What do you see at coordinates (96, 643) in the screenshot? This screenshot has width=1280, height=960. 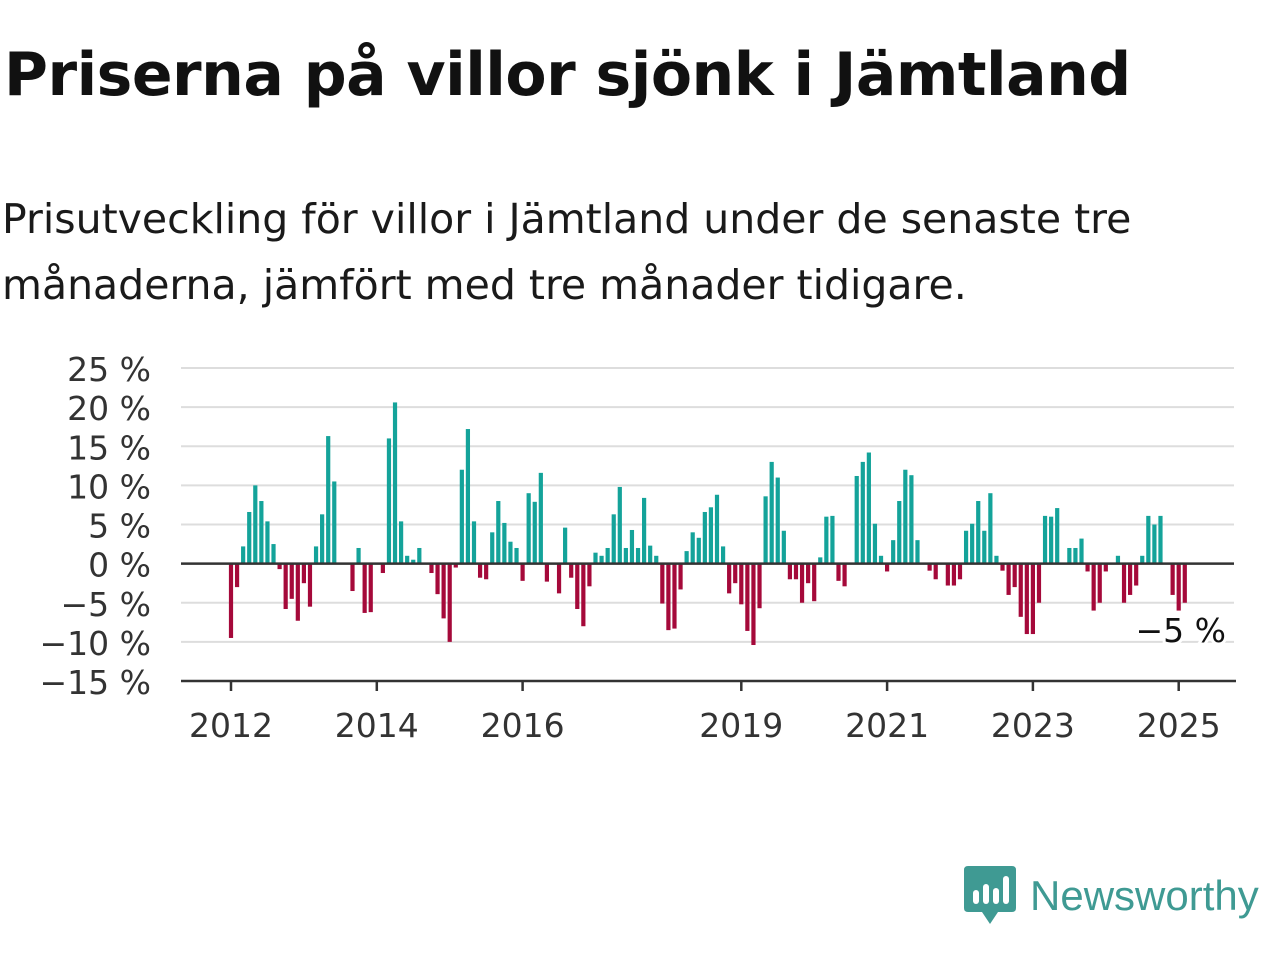 I see `y-tick-label: −10 %` at bounding box center [96, 643].